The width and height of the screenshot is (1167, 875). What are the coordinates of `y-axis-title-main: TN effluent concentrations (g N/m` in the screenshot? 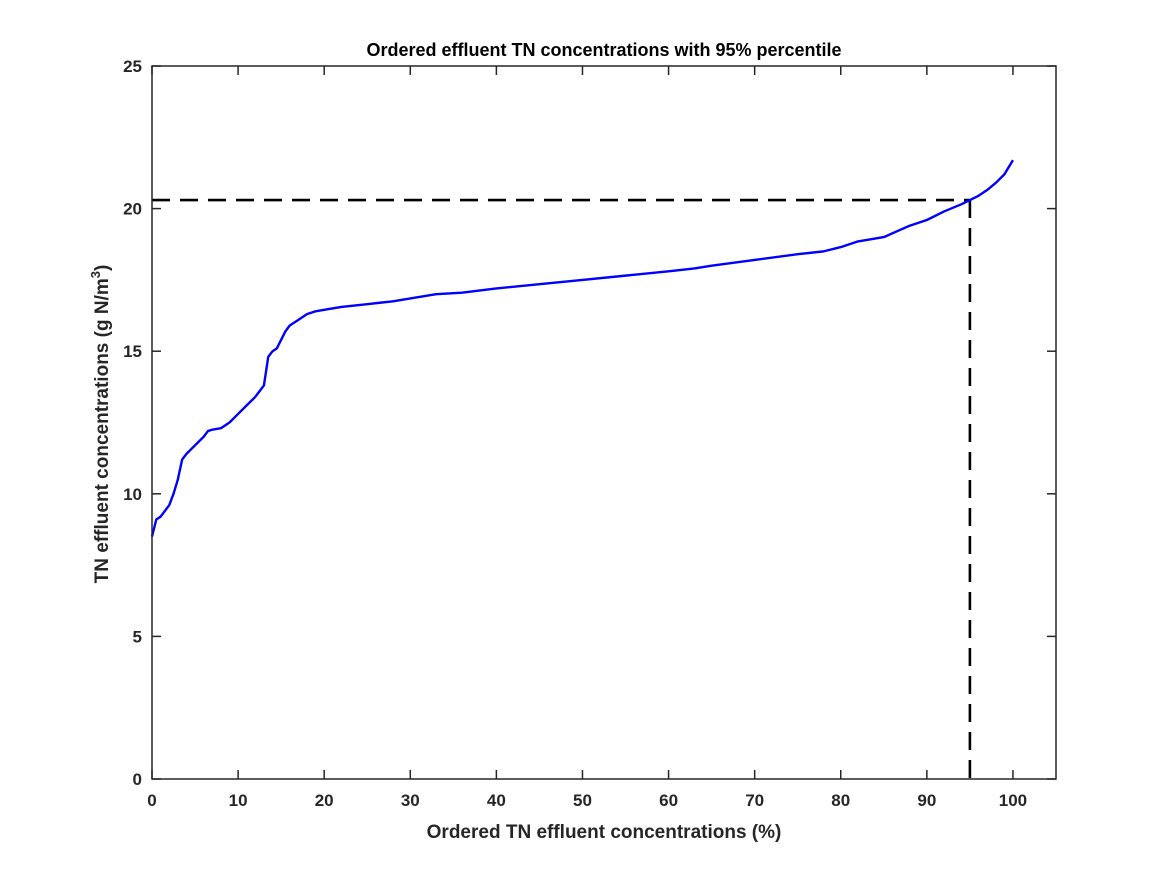 It's located at (102, 430).